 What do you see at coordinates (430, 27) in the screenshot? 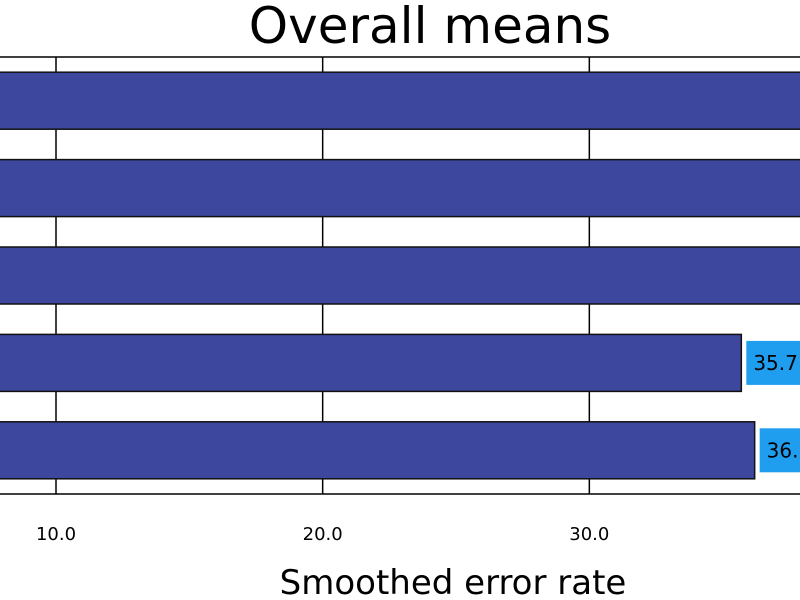
I see `chart-title: Overall means` at bounding box center [430, 27].